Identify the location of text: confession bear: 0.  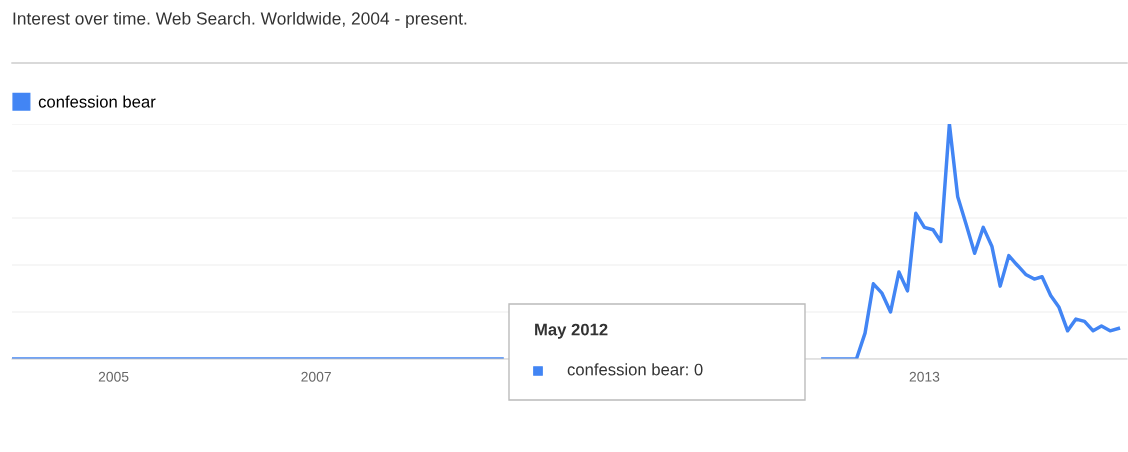
(635, 369).